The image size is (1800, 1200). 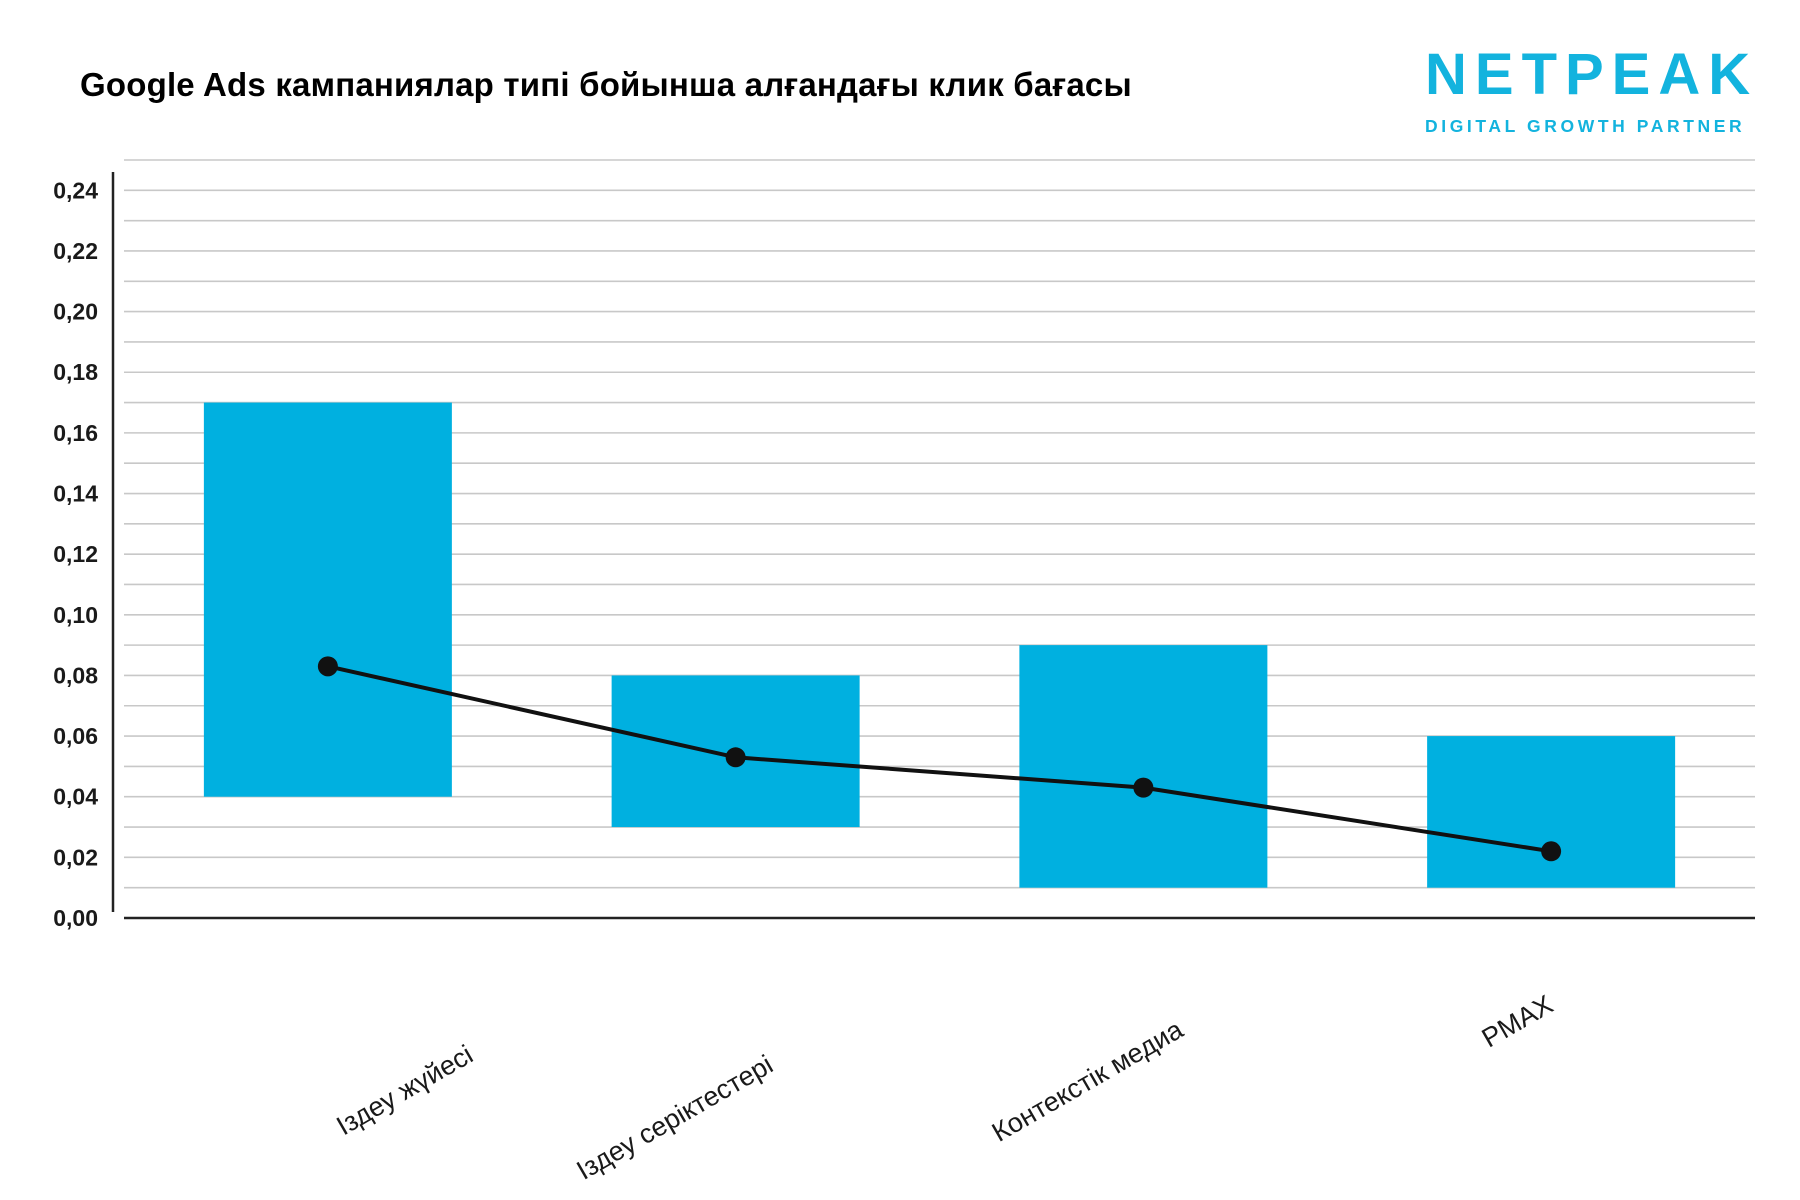 What do you see at coordinates (75, 190) in the screenshot?
I see `y-tick-label: 0,24` at bounding box center [75, 190].